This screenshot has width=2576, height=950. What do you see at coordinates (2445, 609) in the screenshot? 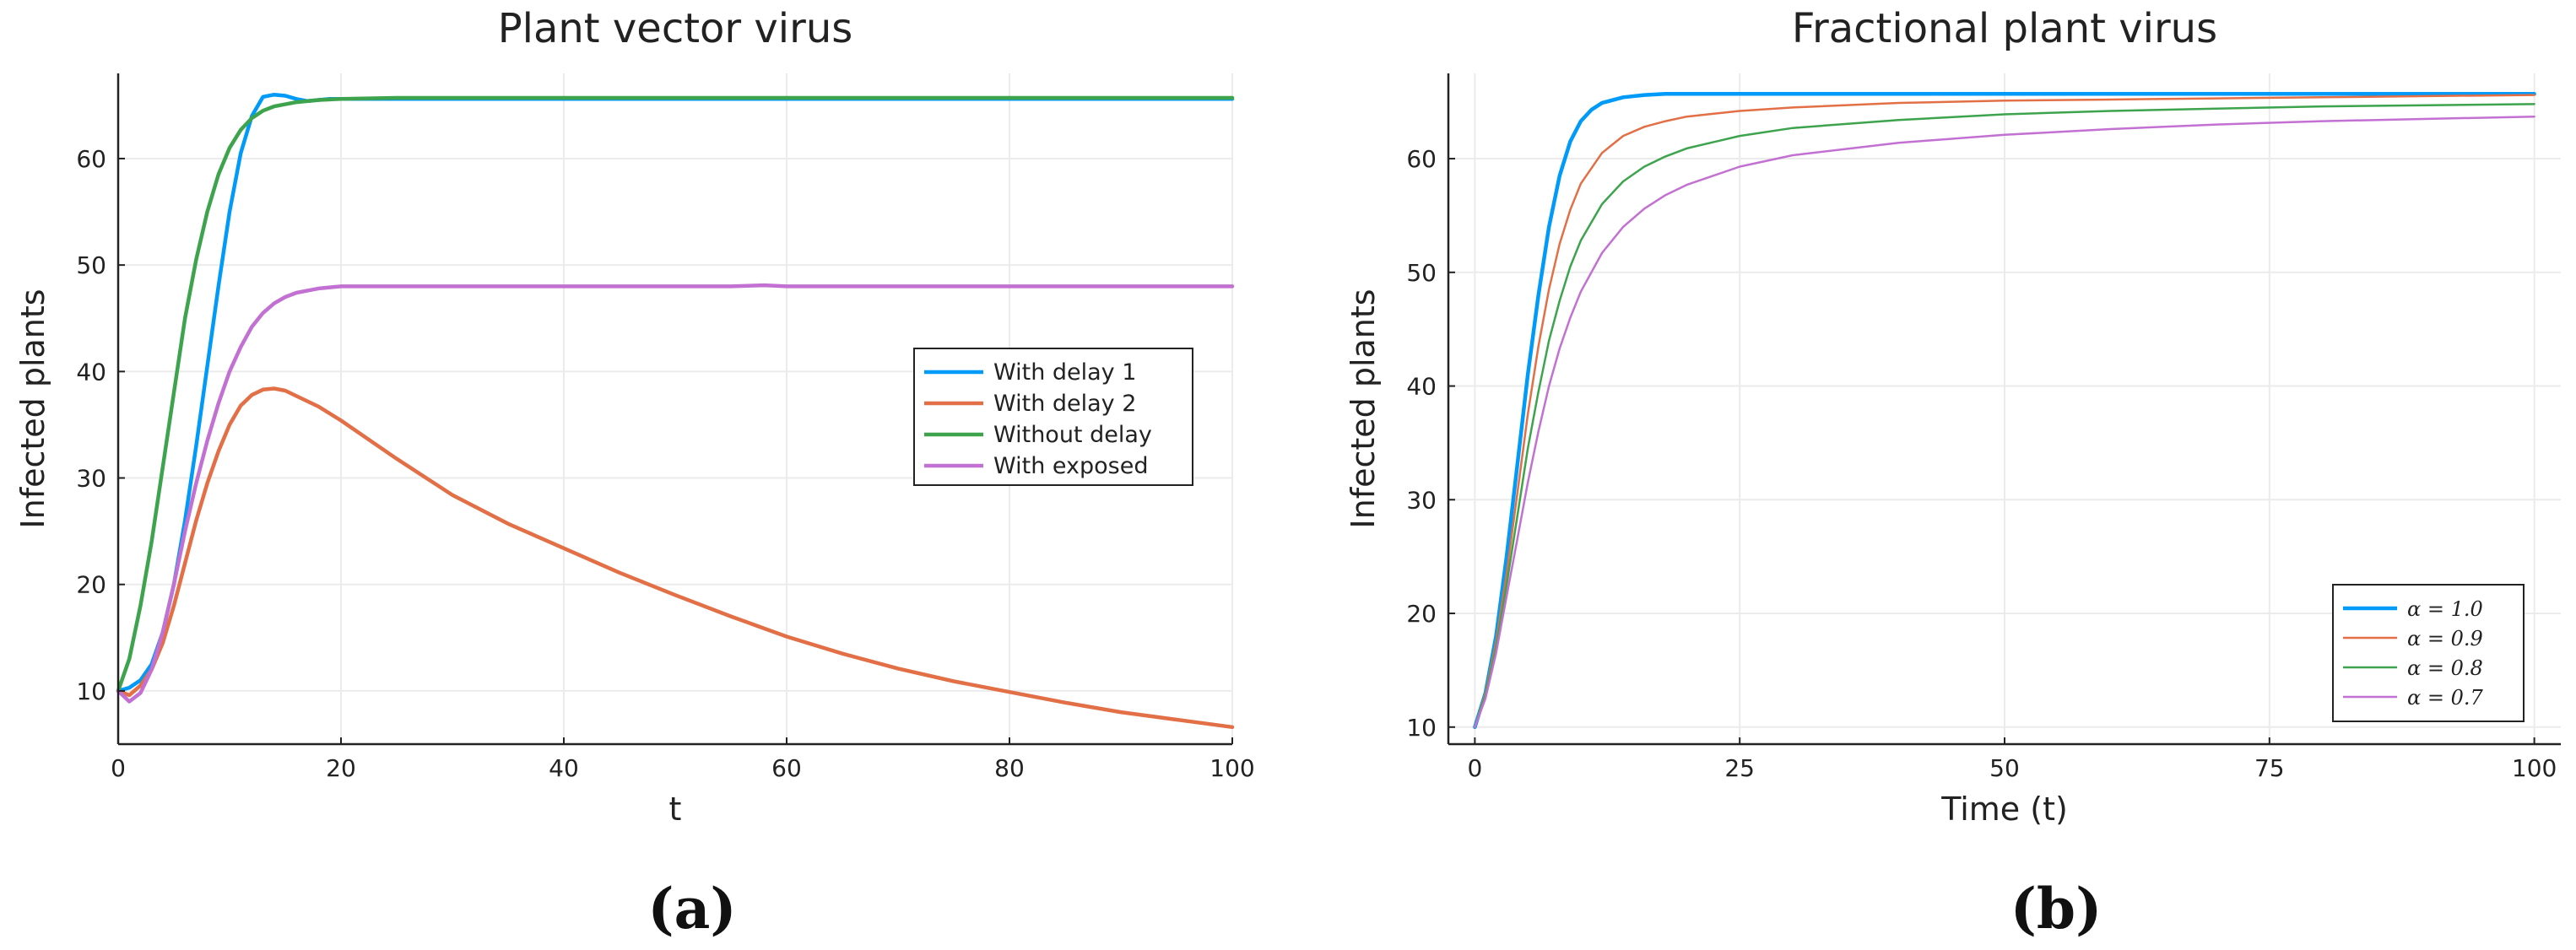
I see `legend-label-1: α = 1.0` at bounding box center [2445, 609].